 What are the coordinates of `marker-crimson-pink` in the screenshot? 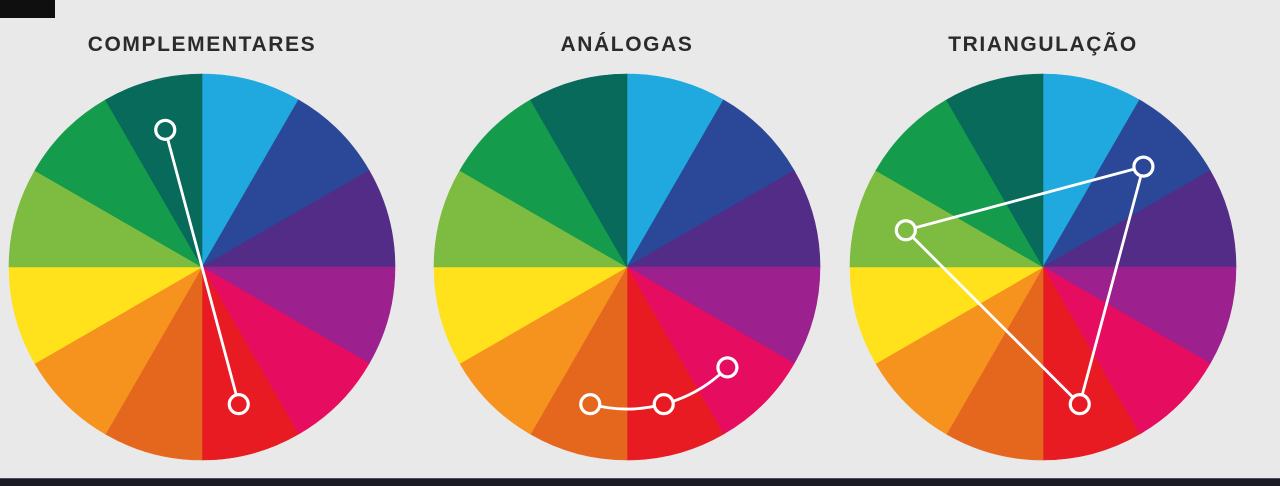 It's located at (727, 367).